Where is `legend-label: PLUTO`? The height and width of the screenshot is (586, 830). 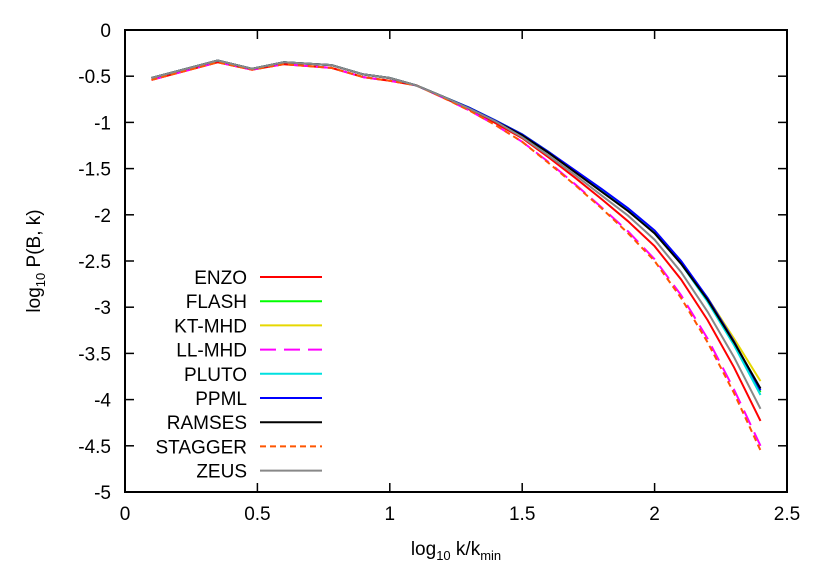
legend-label: PLUTO is located at coordinates (215, 375).